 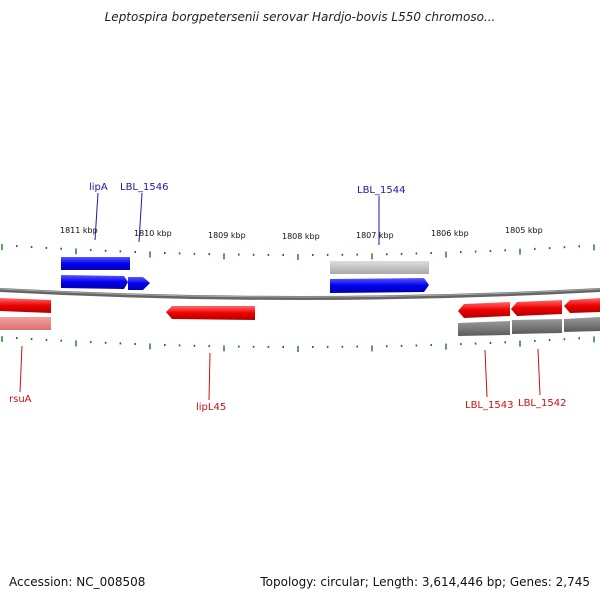 What do you see at coordinates (139, 283) in the screenshot?
I see `gene-feature-small` at bounding box center [139, 283].